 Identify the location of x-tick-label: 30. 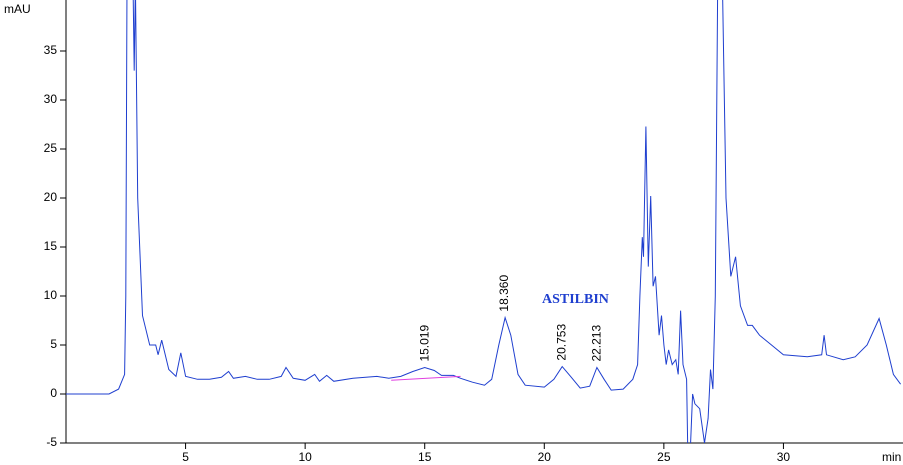
(784, 457).